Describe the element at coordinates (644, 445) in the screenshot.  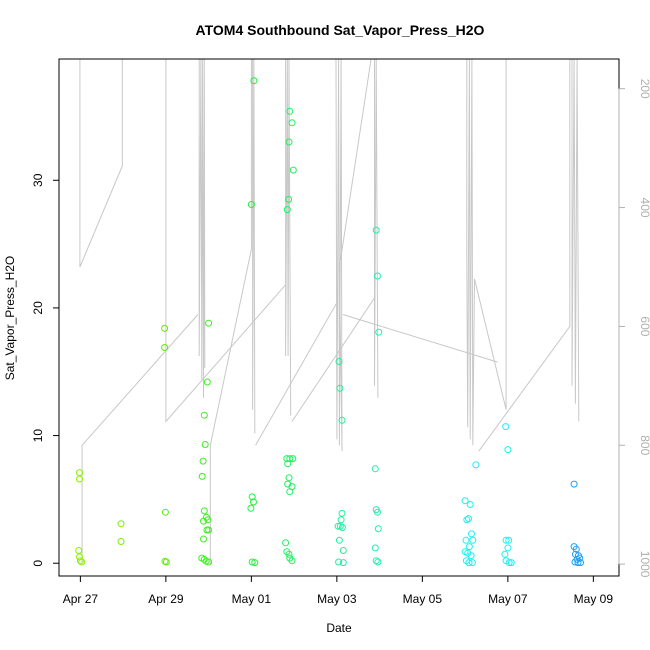
I see `y2-tick-label: 800` at that location.